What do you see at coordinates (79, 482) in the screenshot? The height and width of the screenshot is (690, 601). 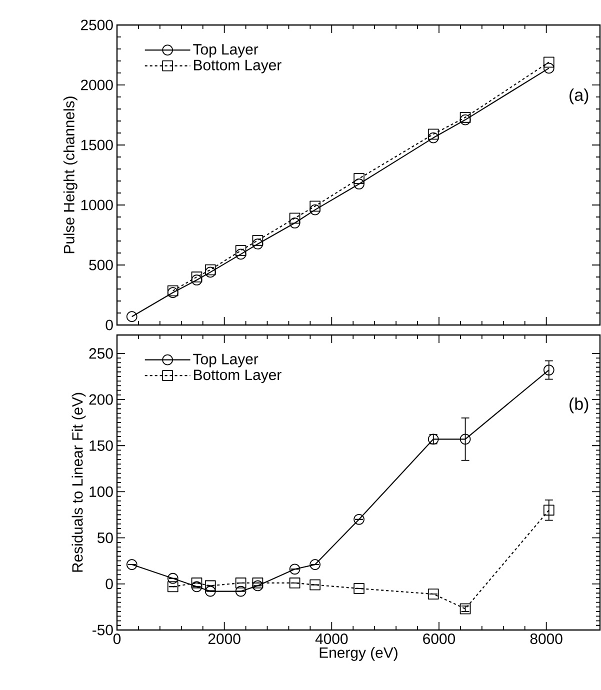 I see `y-axis-title: Residuals to Linear Fit (eV)` at bounding box center [79, 482].